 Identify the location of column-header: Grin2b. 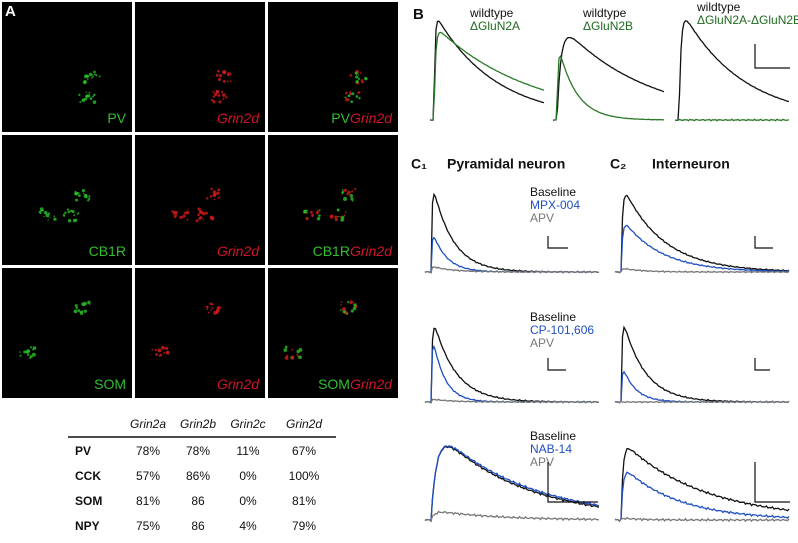
(198, 424).